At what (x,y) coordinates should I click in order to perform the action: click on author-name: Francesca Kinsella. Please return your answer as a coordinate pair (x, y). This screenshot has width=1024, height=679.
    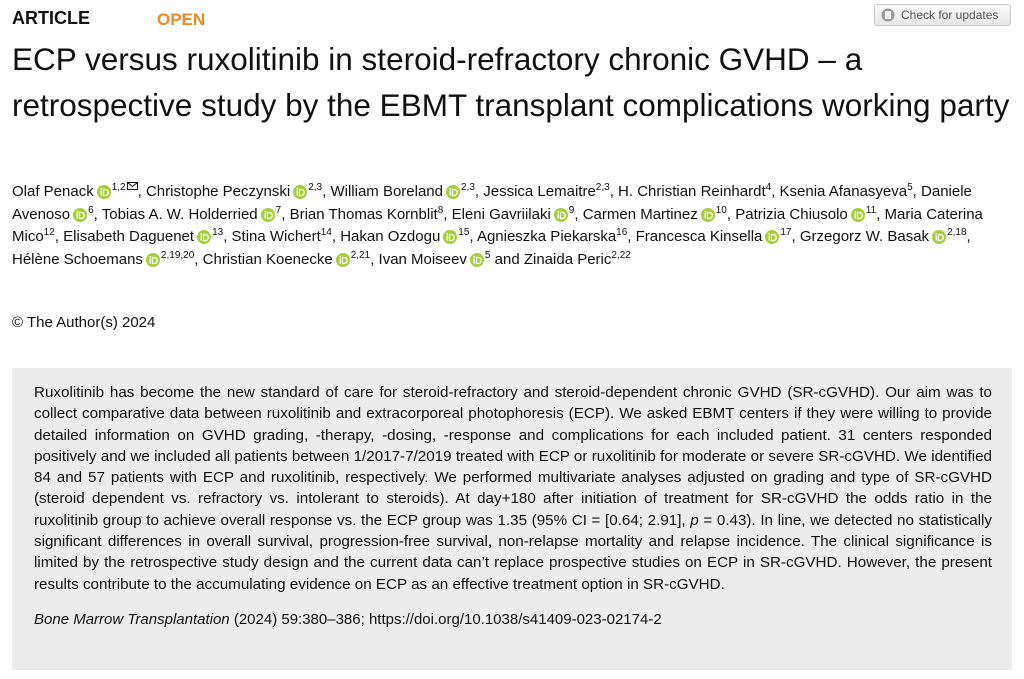
    Looking at the image, I should click on (699, 237).